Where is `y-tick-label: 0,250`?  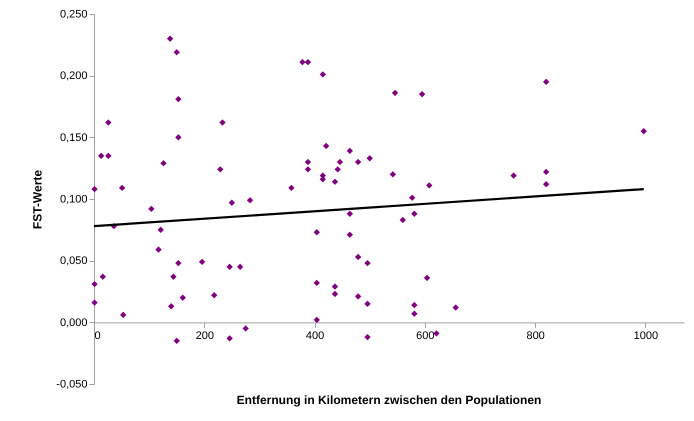
y-tick-label: 0,250 is located at coordinates (74, 14).